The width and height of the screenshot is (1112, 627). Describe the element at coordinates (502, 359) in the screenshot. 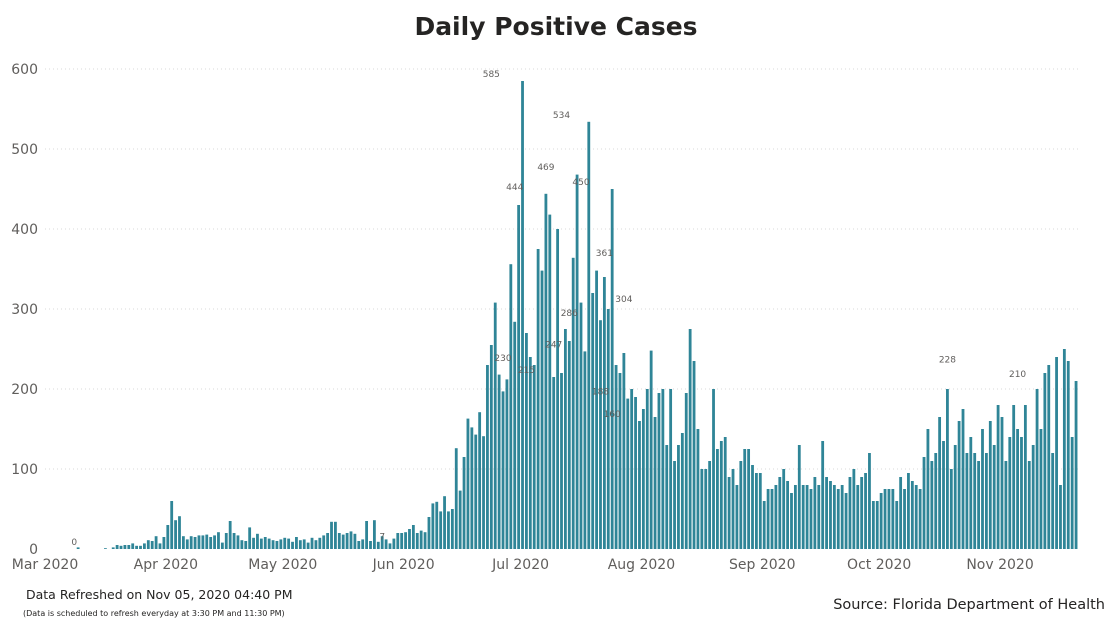

I see `data-label: 230` at that location.